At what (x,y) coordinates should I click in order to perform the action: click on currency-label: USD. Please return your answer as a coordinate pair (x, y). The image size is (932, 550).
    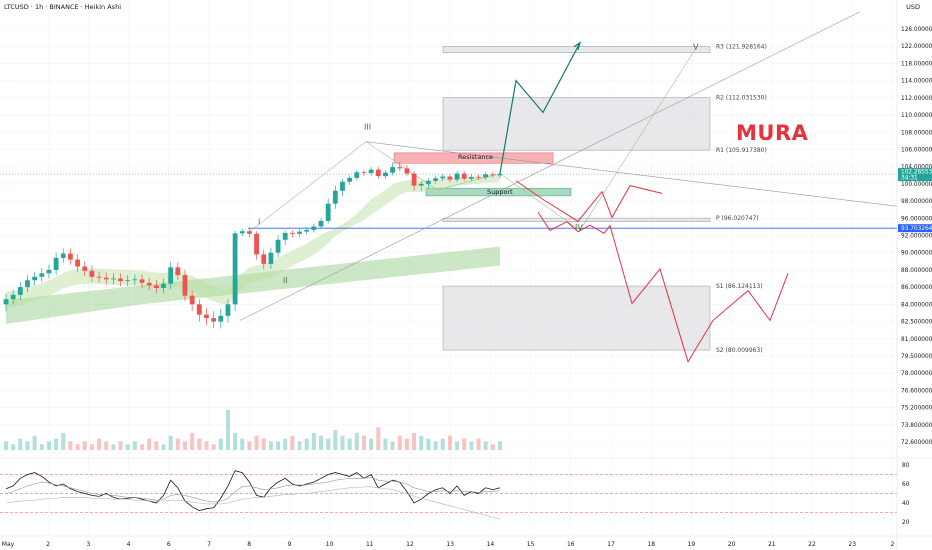
    Looking at the image, I should click on (913, 7).